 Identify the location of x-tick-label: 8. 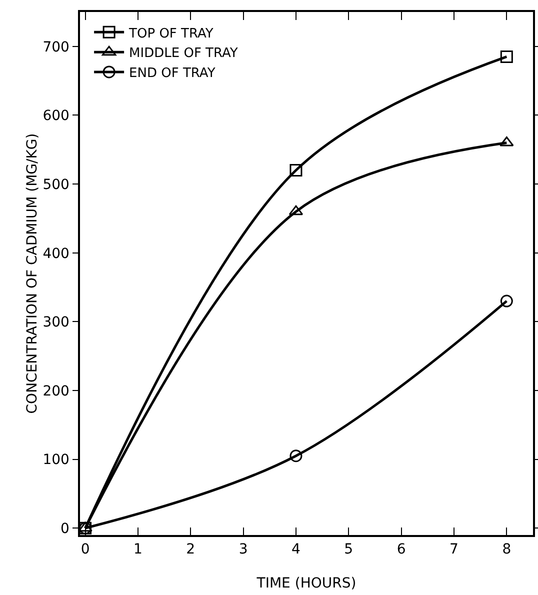
(507, 550).